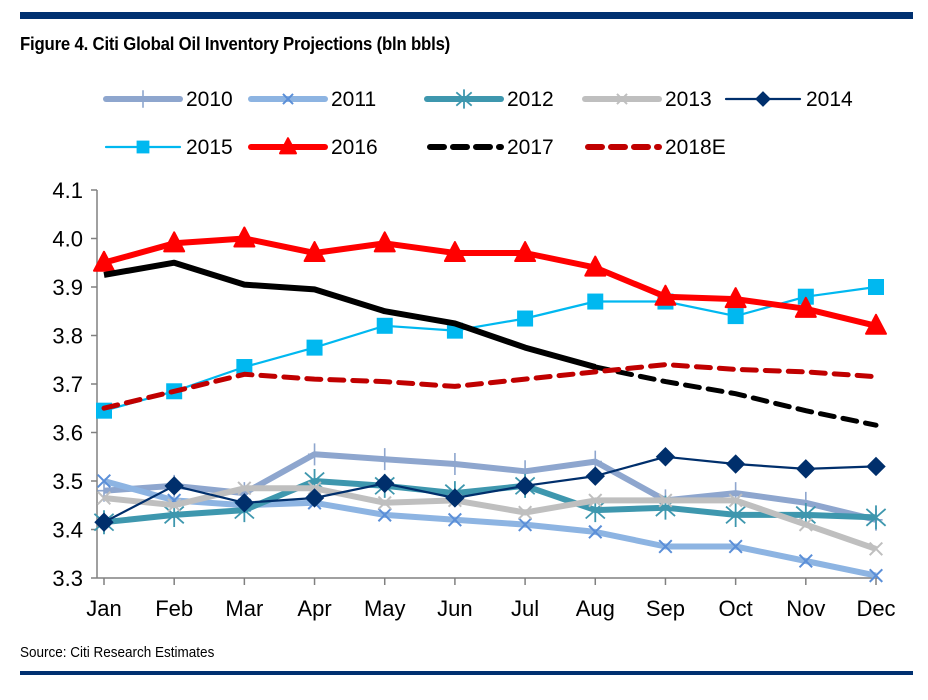  I want to click on x-tick-label: Nov, so click(805, 608).